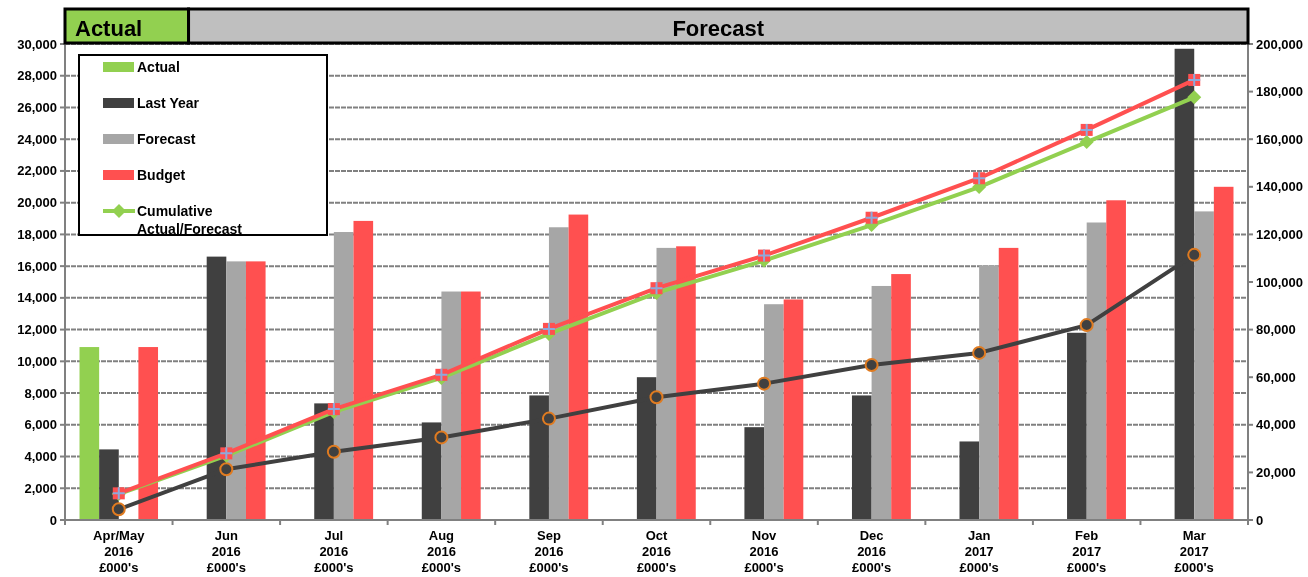 Image resolution: width=1308 pixels, height=577 pixels. Describe the element at coordinates (549, 551) in the screenshot. I see `x-tick-label: Sep 2016 £000's` at that location.